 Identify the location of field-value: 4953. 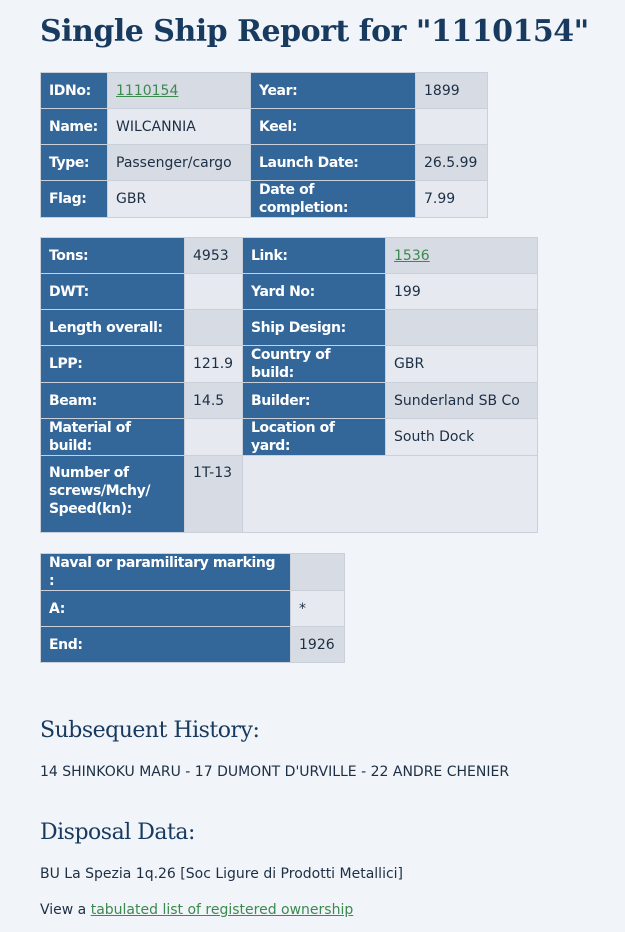
(213, 255).